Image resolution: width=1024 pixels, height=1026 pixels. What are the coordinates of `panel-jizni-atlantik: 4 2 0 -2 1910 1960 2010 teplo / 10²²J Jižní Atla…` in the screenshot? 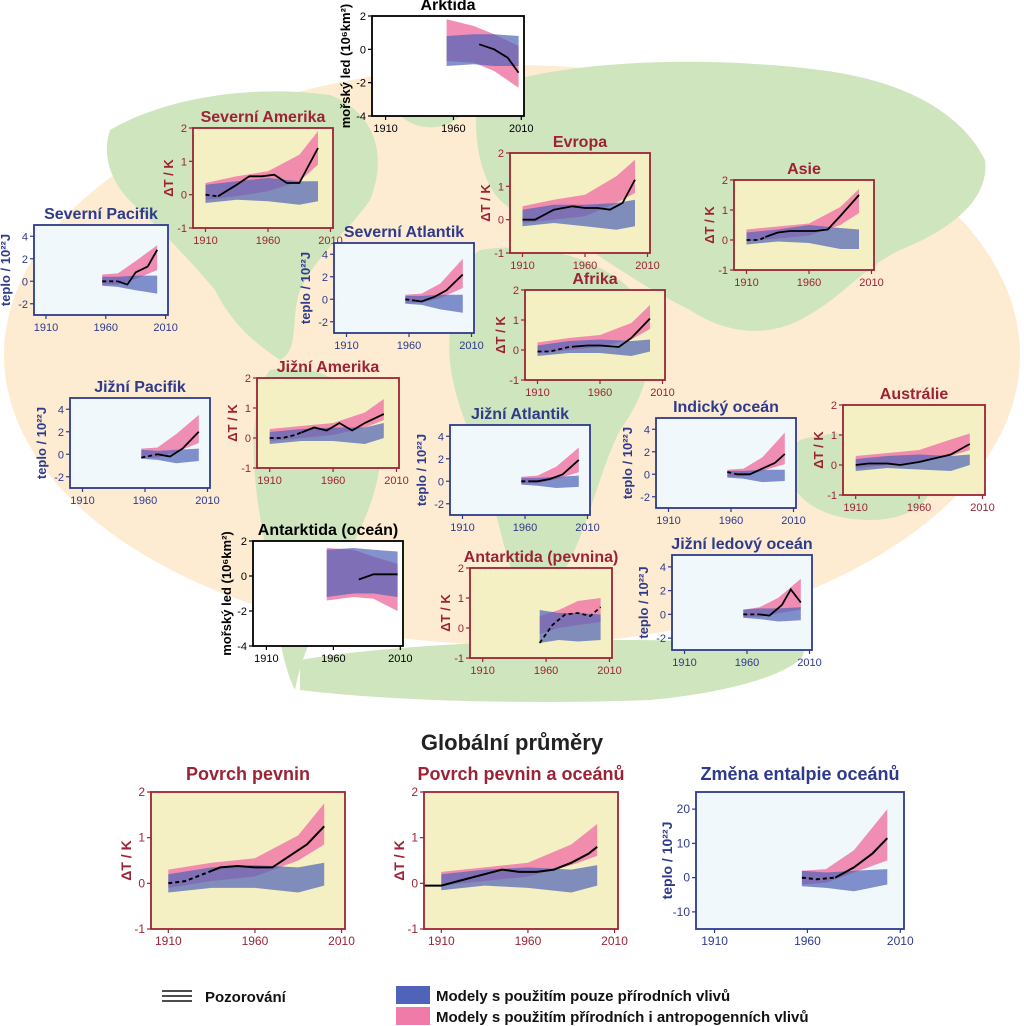 It's located at (507, 470).